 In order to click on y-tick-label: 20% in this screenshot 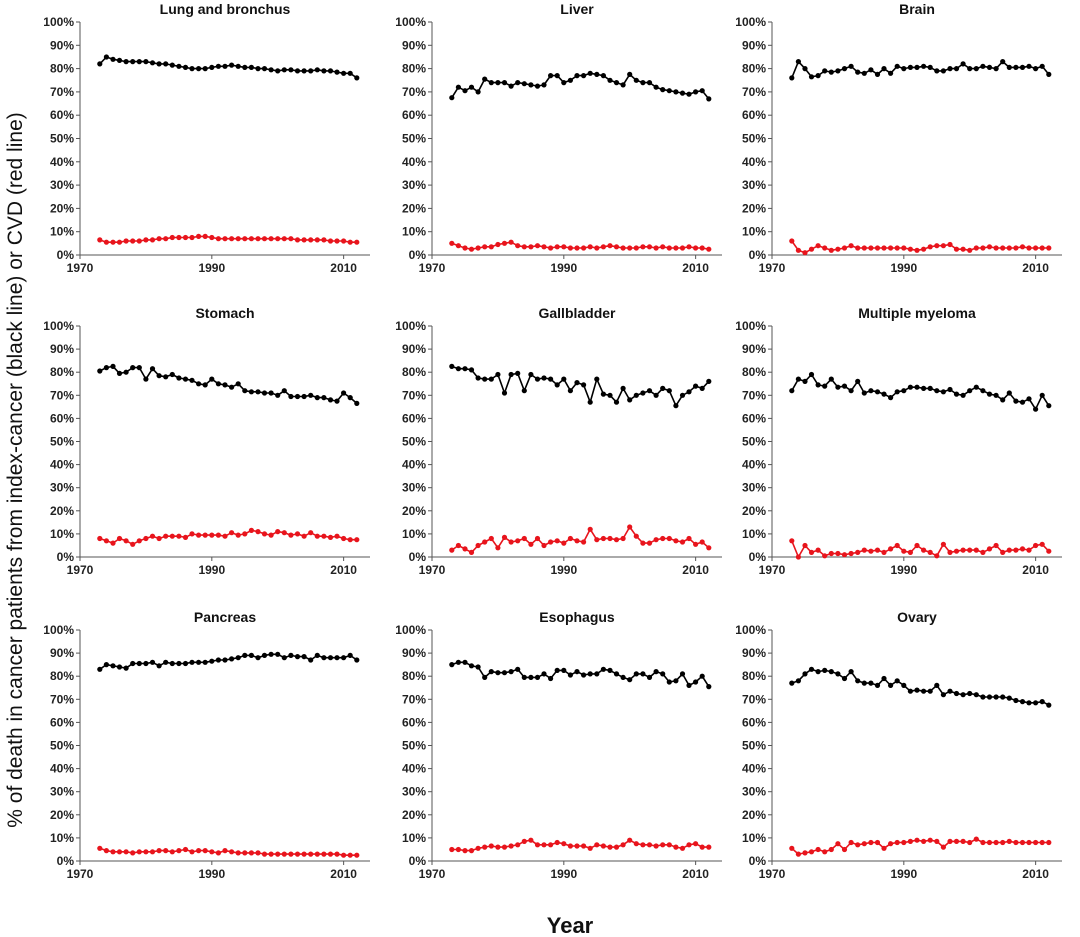, I will do `click(754, 511)`.